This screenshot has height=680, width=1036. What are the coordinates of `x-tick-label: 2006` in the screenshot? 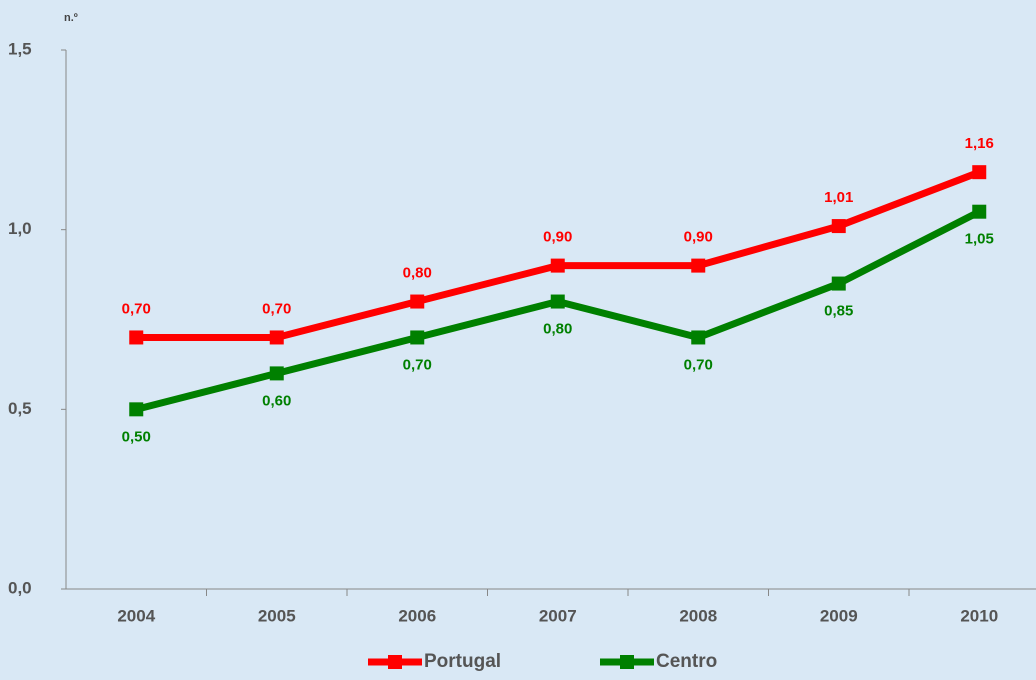 It's located at (417, 615).